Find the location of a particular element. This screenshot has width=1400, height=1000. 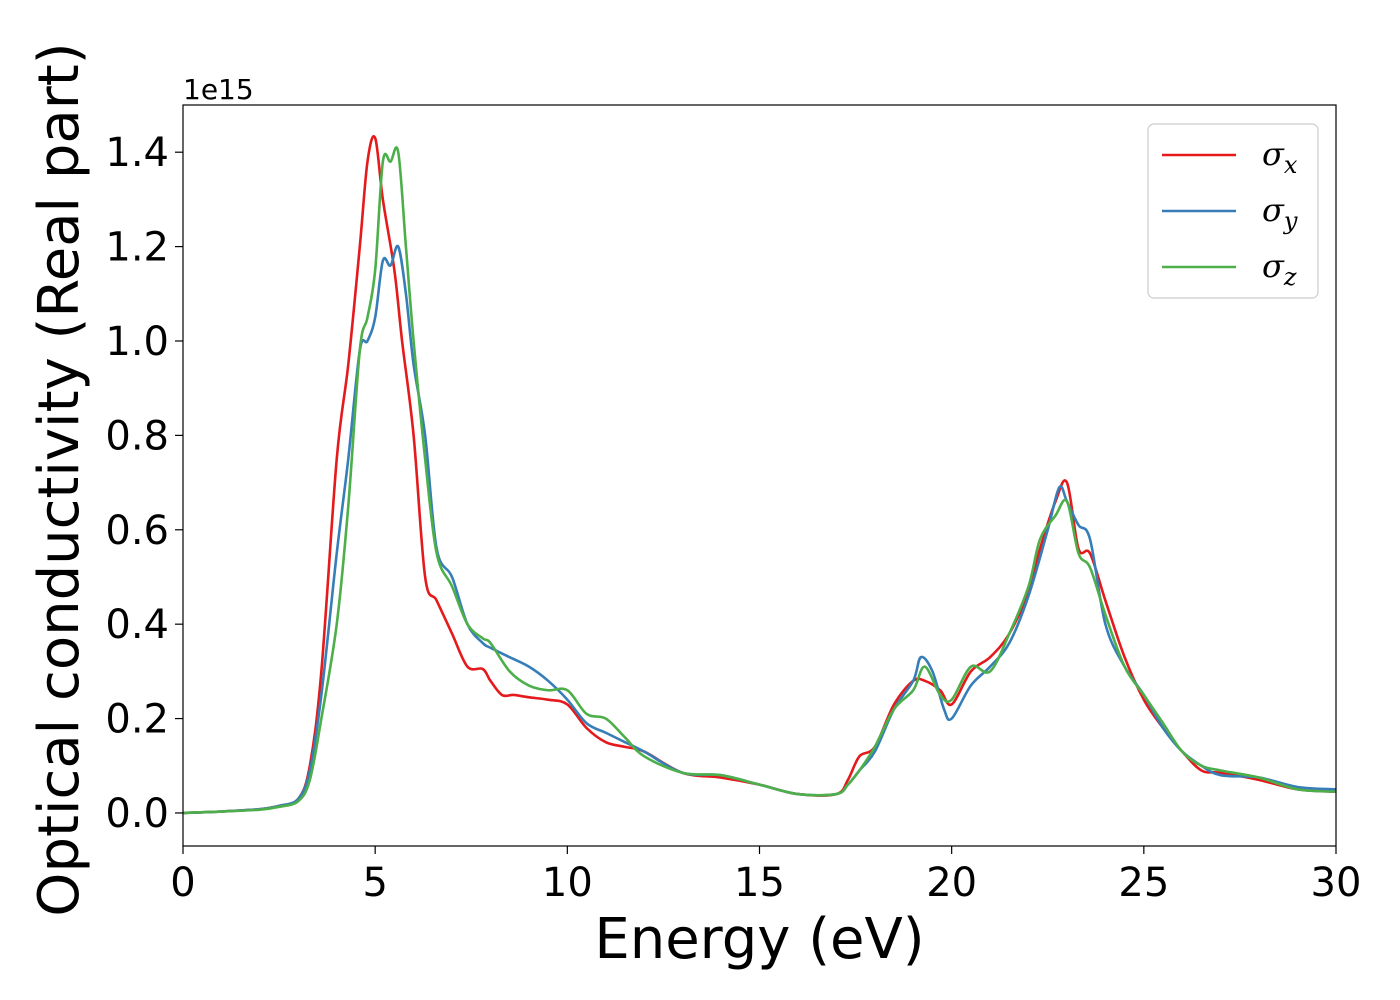

x-tick-label: 10 is located at coordinates (567, 883).